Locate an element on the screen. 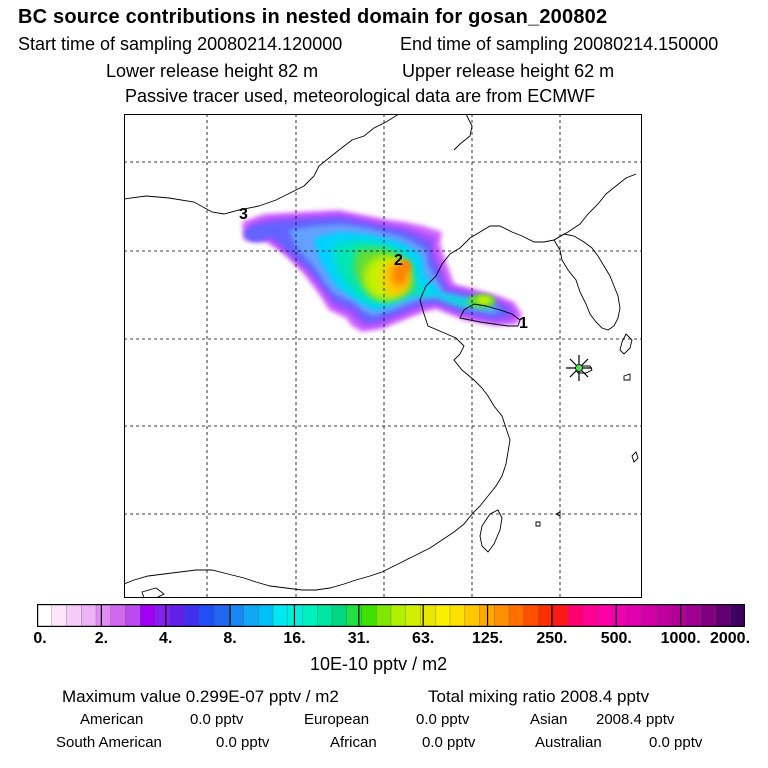  taiwan is located at coordinates (491, 531).